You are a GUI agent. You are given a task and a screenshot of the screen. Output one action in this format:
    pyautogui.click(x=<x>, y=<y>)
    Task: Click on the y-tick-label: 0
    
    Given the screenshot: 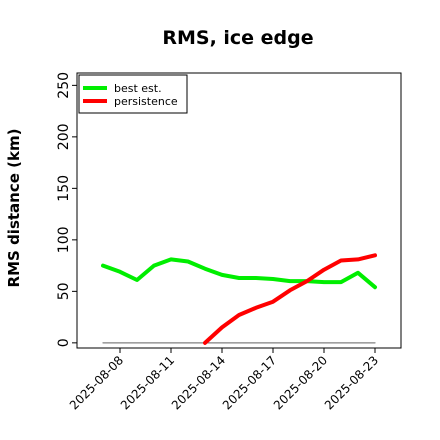 What is the action you would take?
    pyautogui.click(x=64, y=342)
    